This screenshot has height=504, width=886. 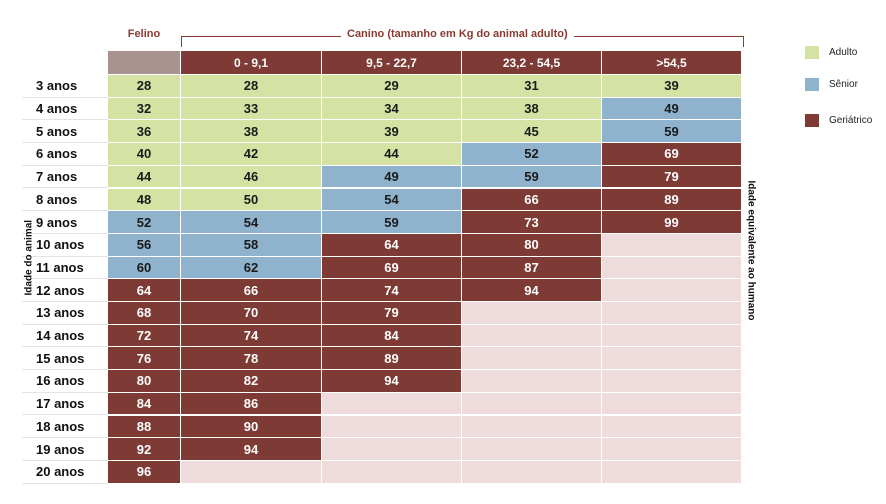 I want to click on table-cell: 70, so click(x=251, y=313).